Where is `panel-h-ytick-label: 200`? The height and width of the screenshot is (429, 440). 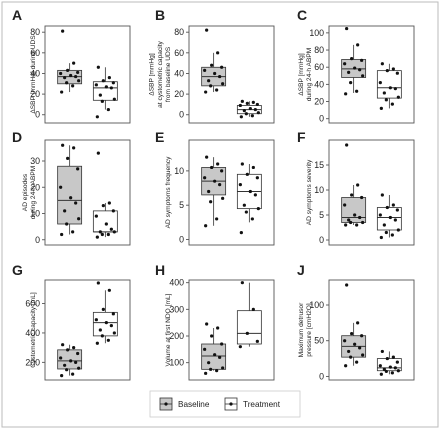 panel-h-ytick-label: 200 is located at coordinates (176, 336).